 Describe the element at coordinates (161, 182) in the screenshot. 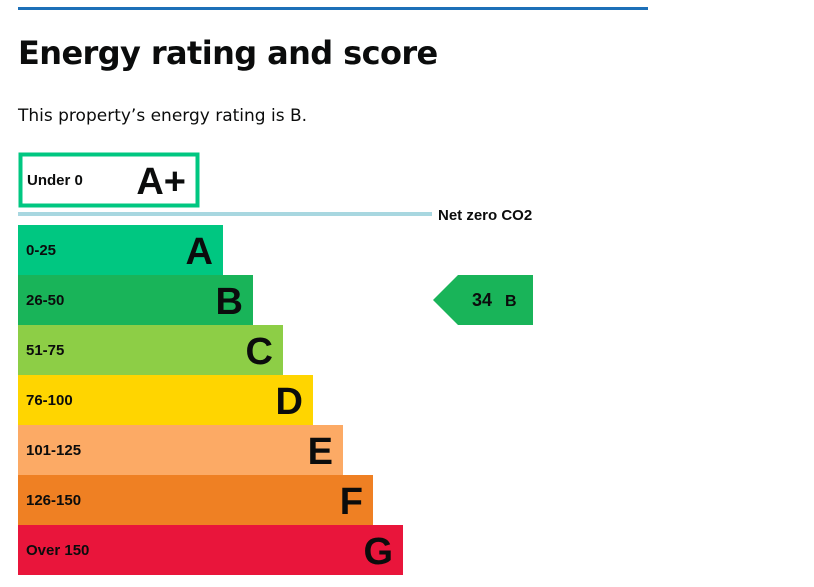

I see `band-a-plus-letter: A+` at that location.